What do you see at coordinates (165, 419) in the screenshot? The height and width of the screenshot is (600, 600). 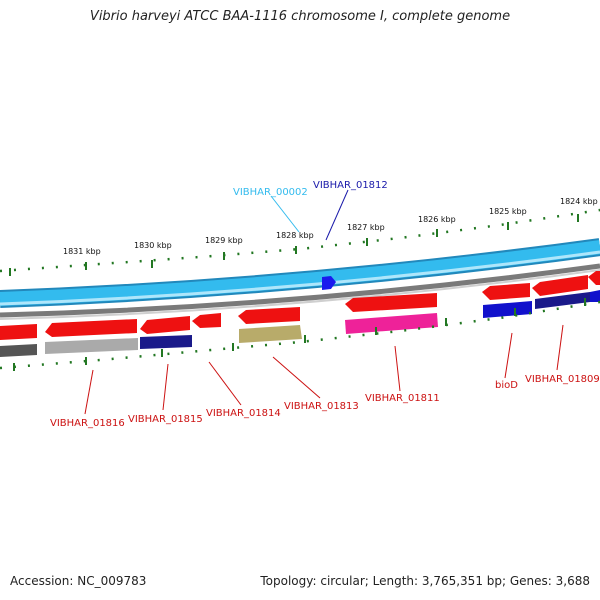 I see `gene-label-vibhar-01815: VIBHAR_01815` at bounding box center [165, 419].